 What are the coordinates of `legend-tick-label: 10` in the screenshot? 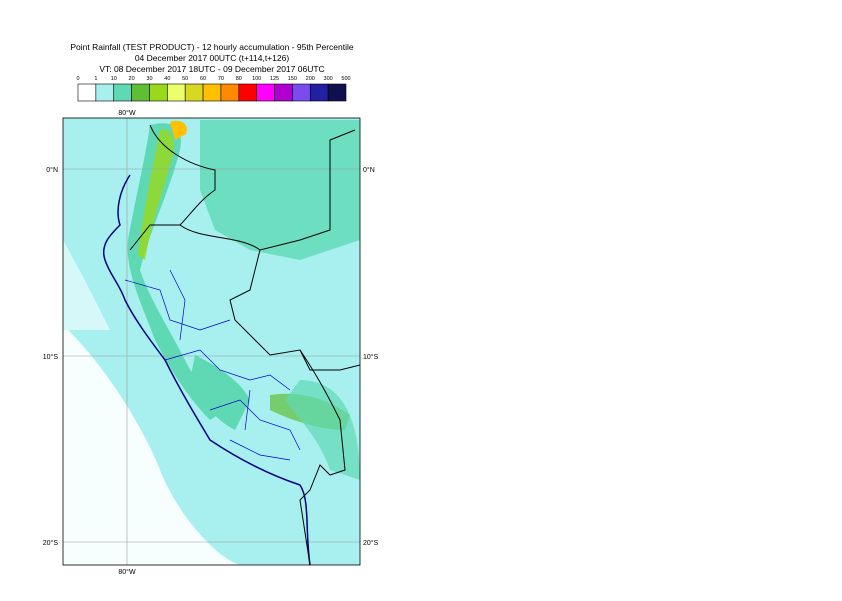 It's located at (114, 79).